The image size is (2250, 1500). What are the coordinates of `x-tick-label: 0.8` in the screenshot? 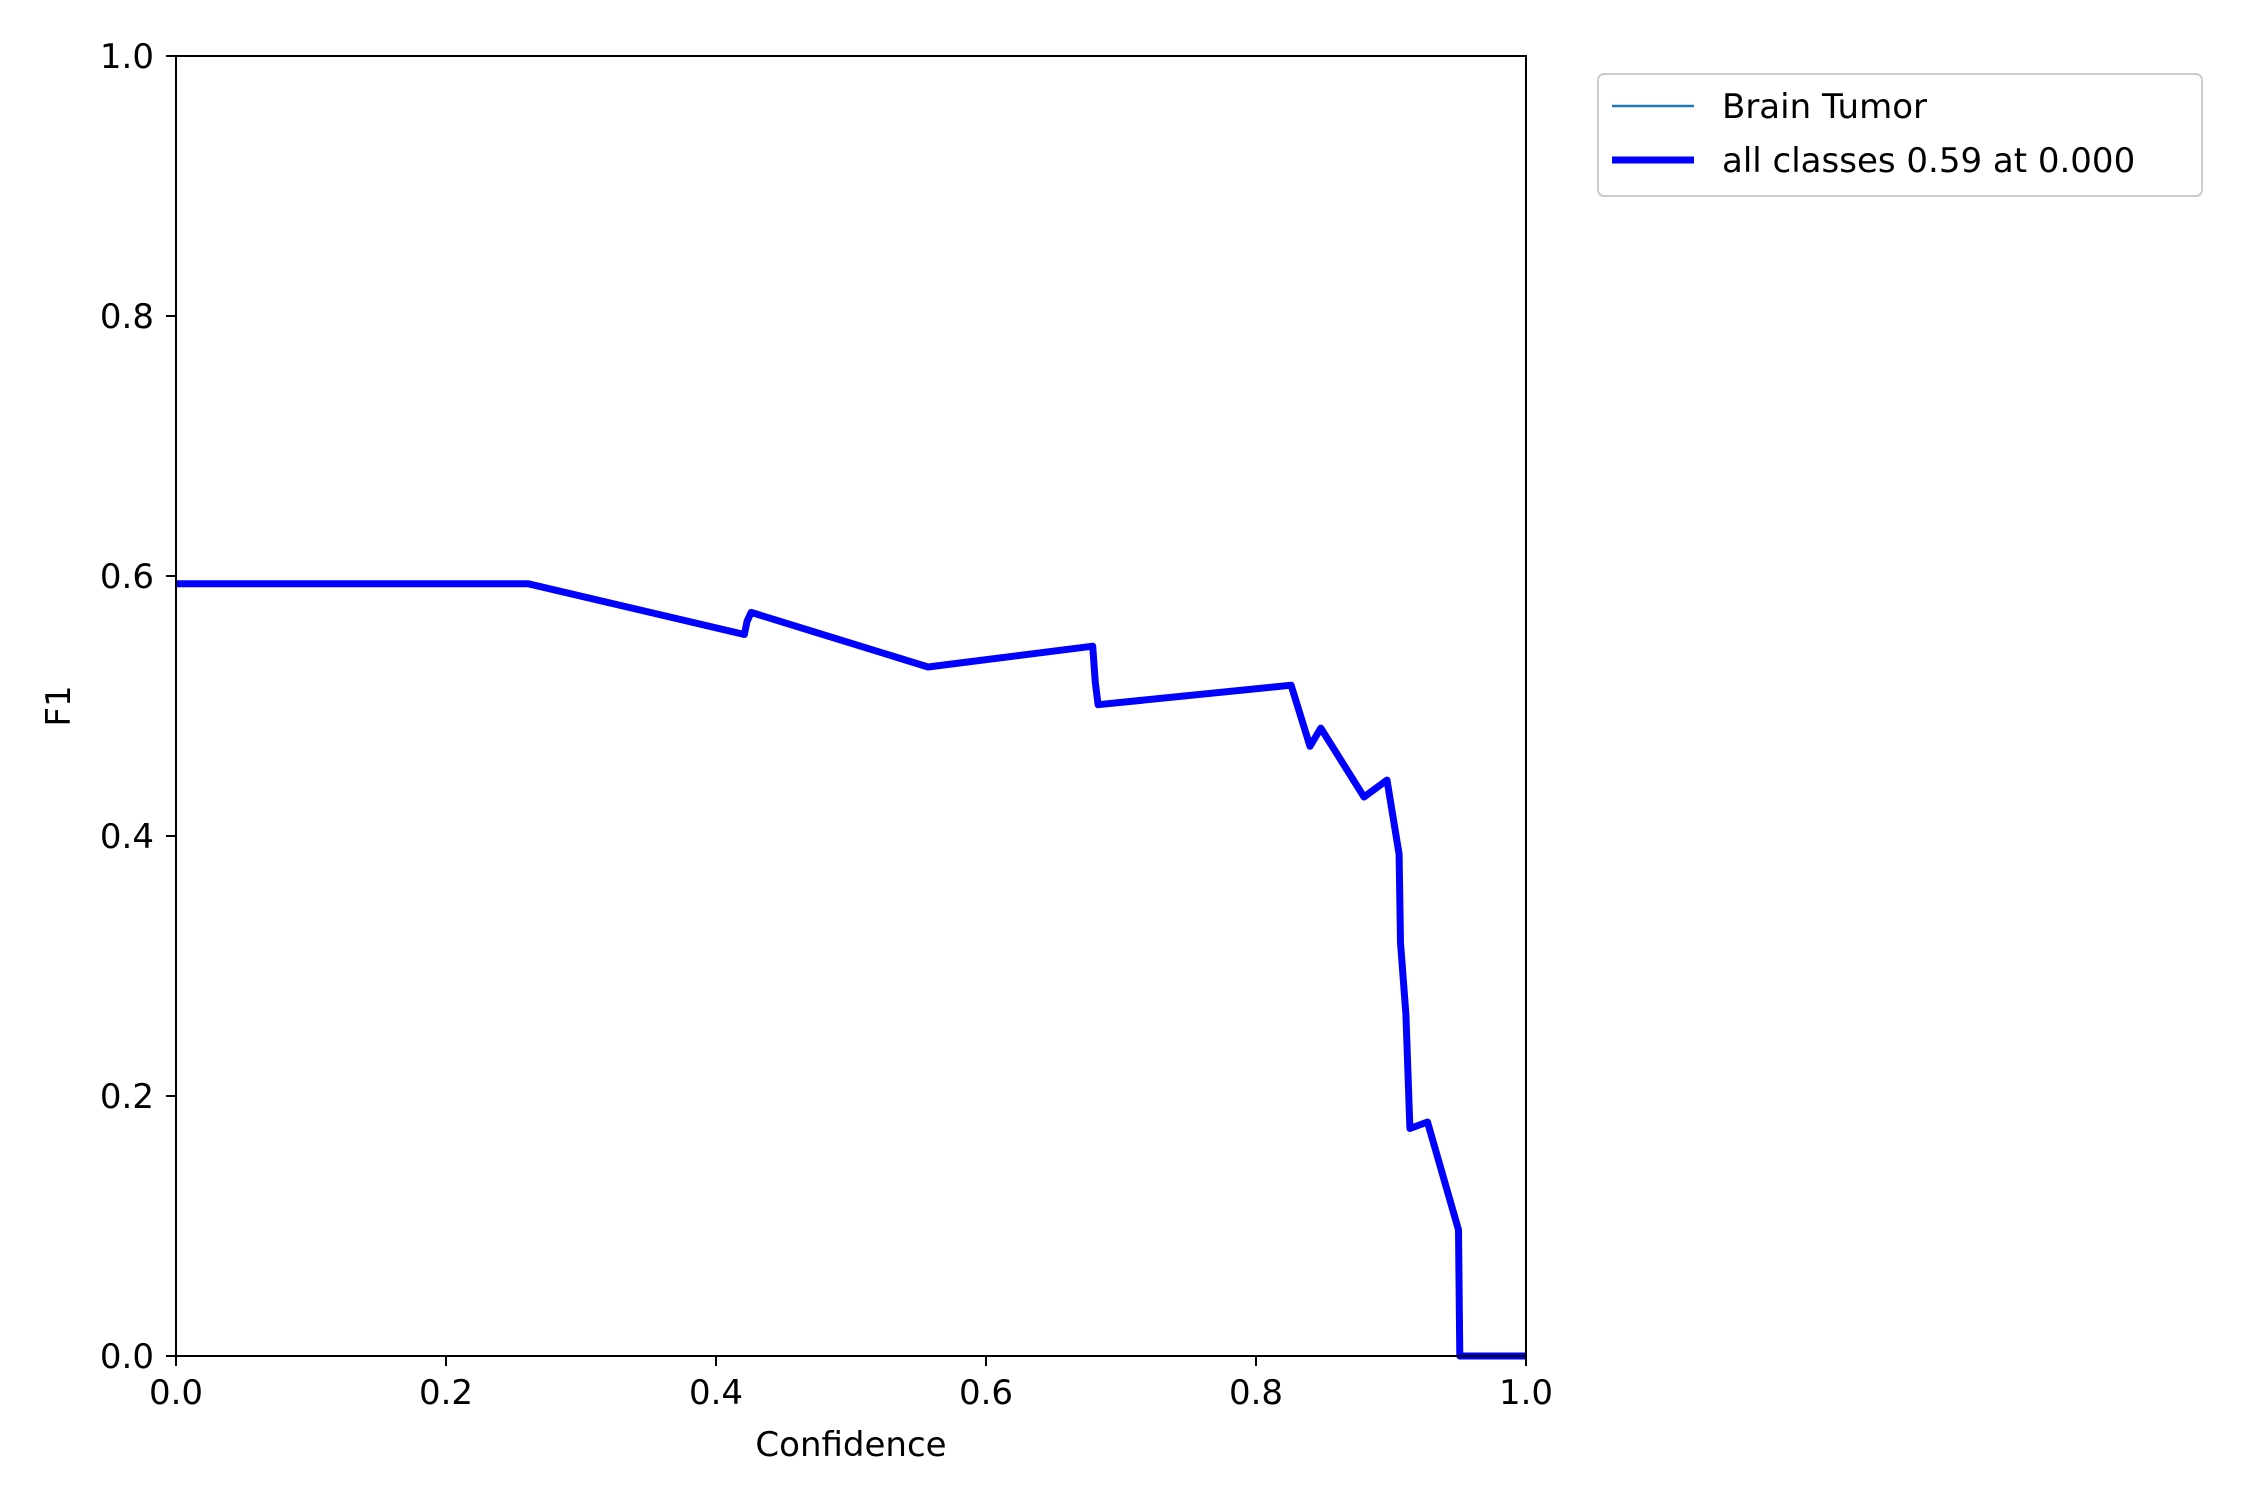 It's located at (1256, 1393).